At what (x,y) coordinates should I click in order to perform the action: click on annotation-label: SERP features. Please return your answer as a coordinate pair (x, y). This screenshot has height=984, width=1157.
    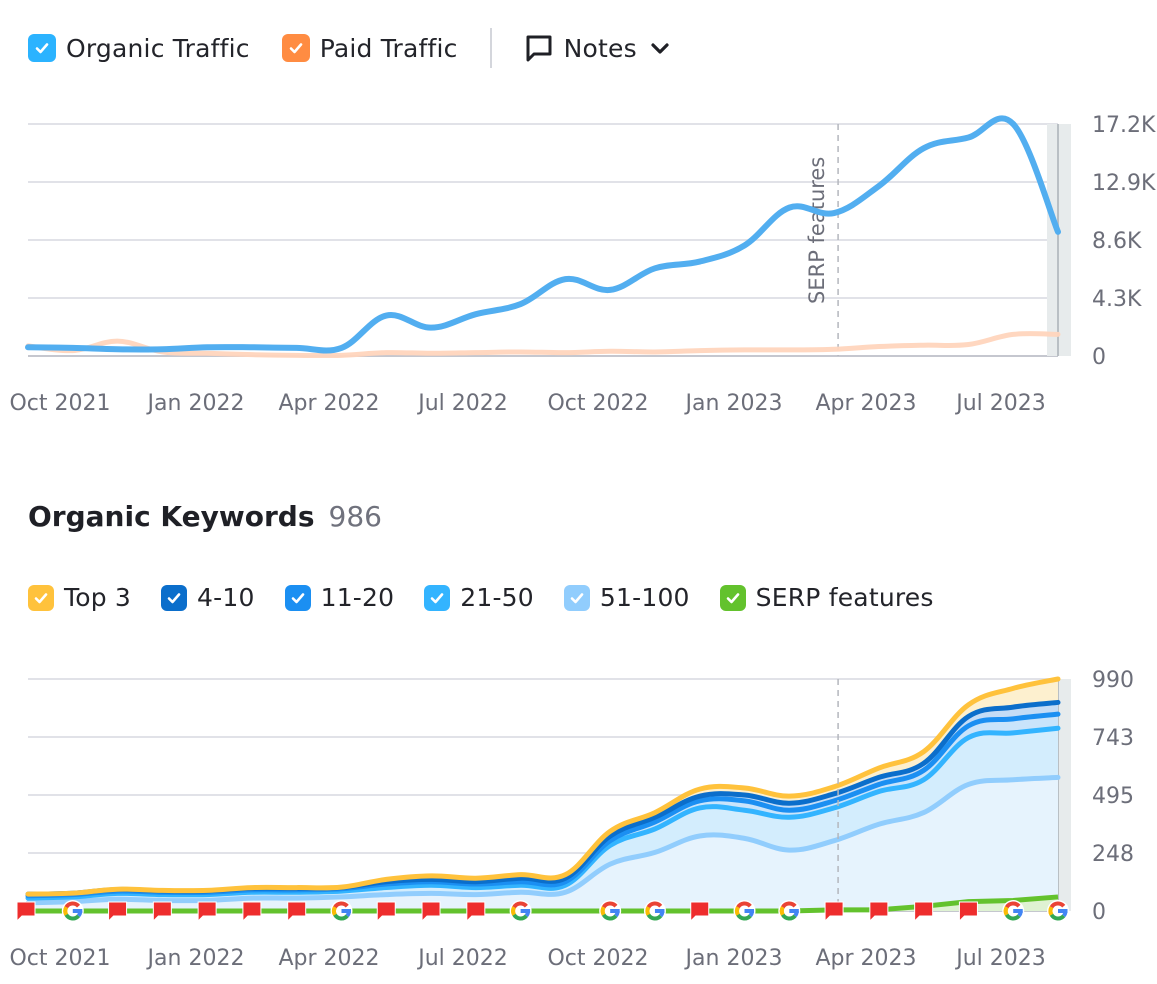
    Looking at the image, I should click on (817, 230).